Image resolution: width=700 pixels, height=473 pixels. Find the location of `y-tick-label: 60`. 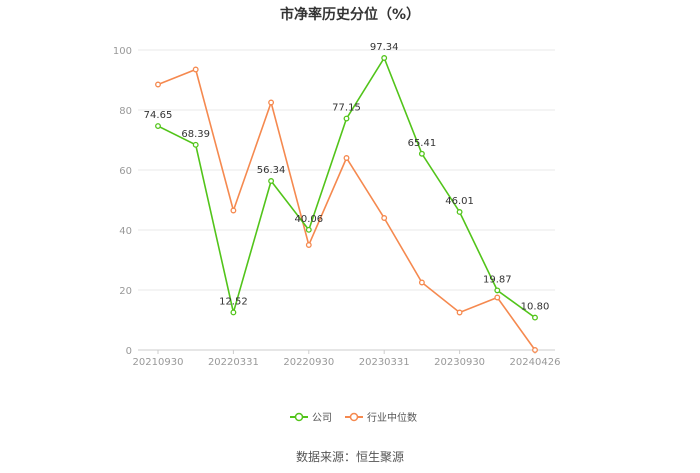

y-tick-label: 60 is located at coordinates (125, 171).